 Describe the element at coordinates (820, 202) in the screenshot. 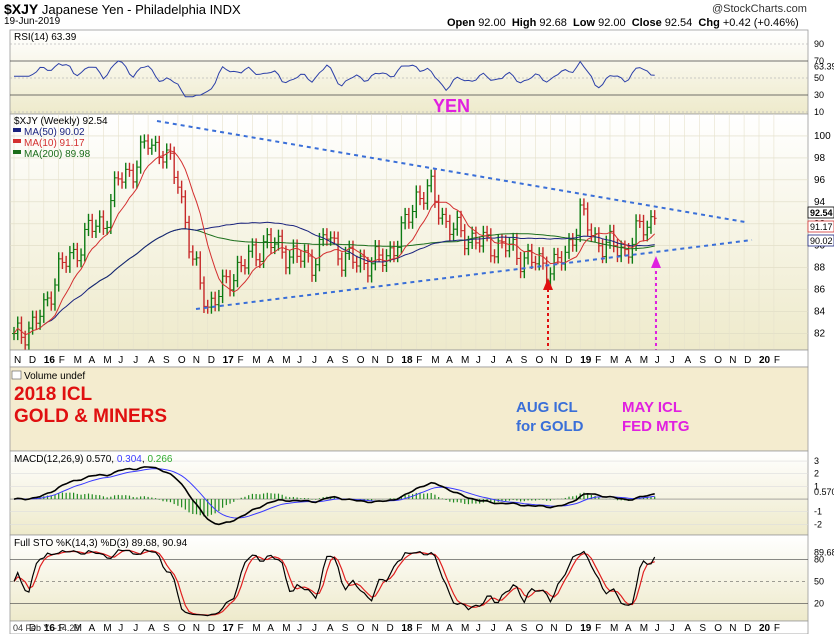

I see `price-y-tick: 94` at that location.